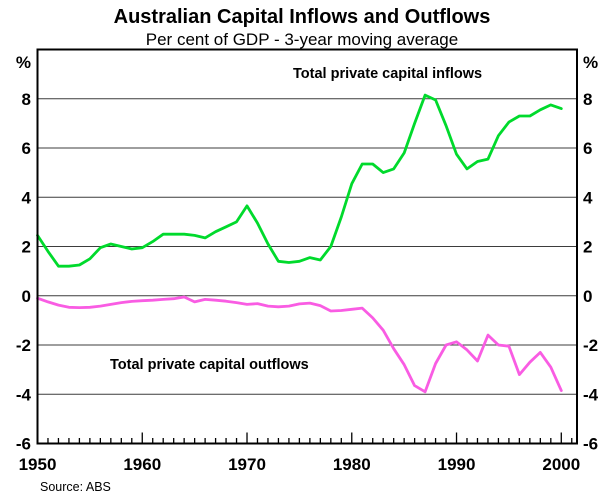  I want to click on chart-subtitle: Per cent of GDP - 3-year moving average, so click(302, 39).